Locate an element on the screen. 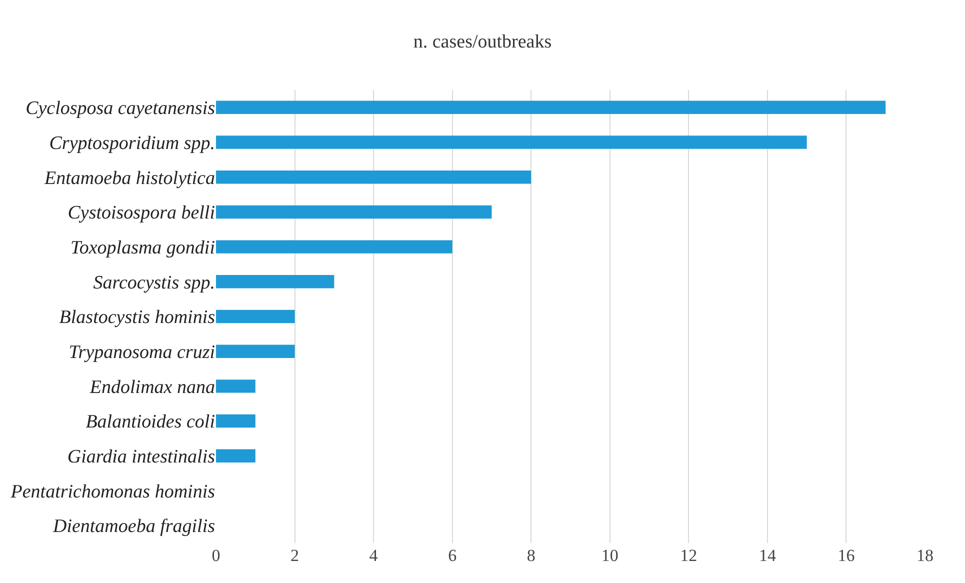  y-tick-label: Cystoisospora belli is located at coordinates (141, 213).